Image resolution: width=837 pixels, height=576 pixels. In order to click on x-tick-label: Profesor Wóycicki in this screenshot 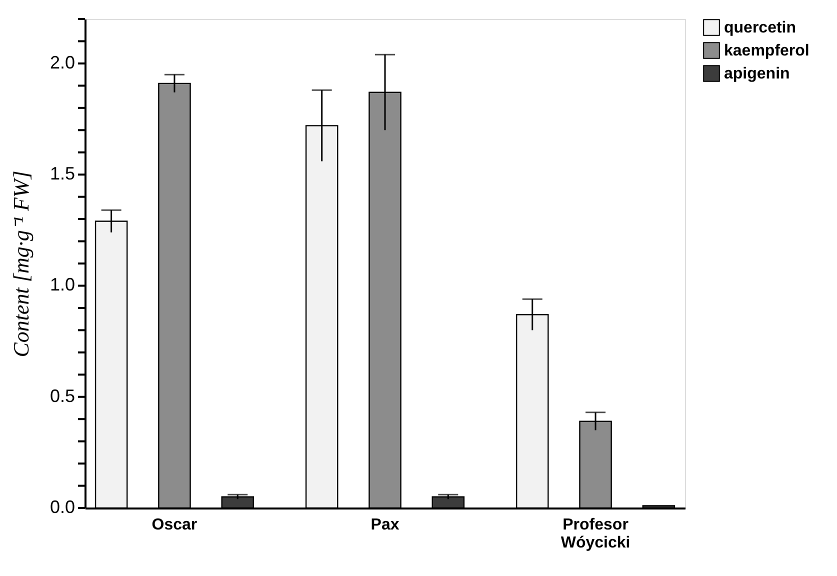, I will do `click(595, 534)`.